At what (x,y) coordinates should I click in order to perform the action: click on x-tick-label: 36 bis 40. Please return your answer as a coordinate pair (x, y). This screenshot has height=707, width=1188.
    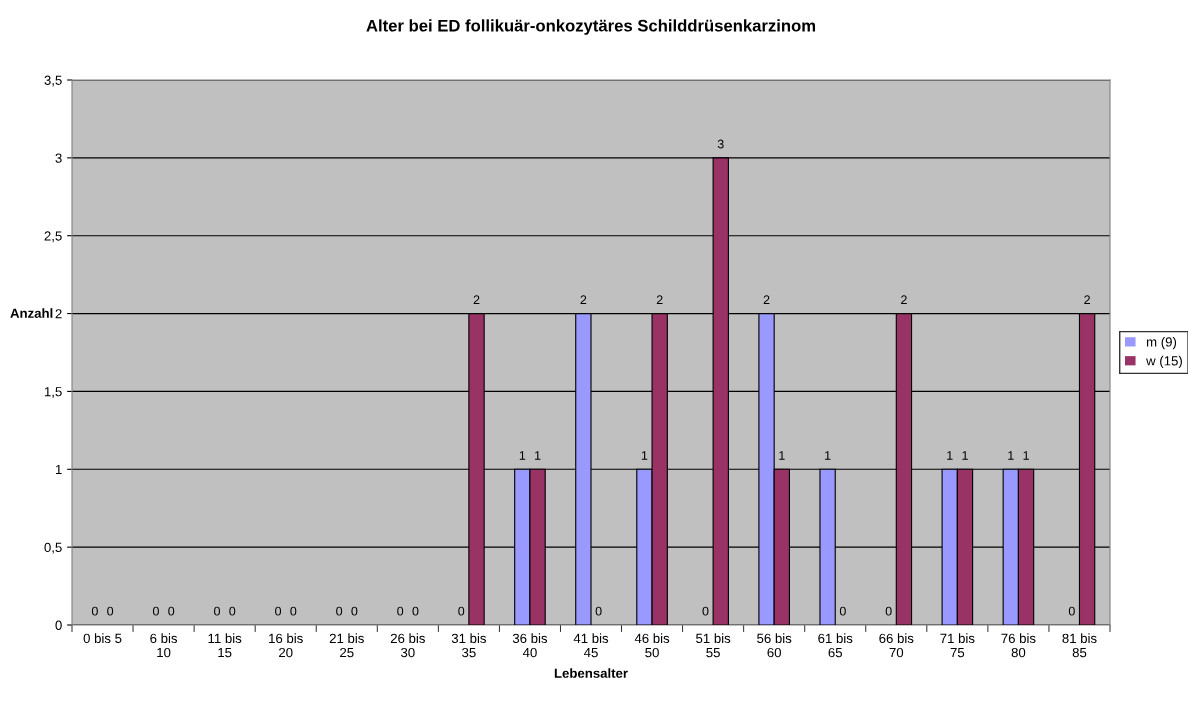
    Looking at the image, I should click on (530, 645).